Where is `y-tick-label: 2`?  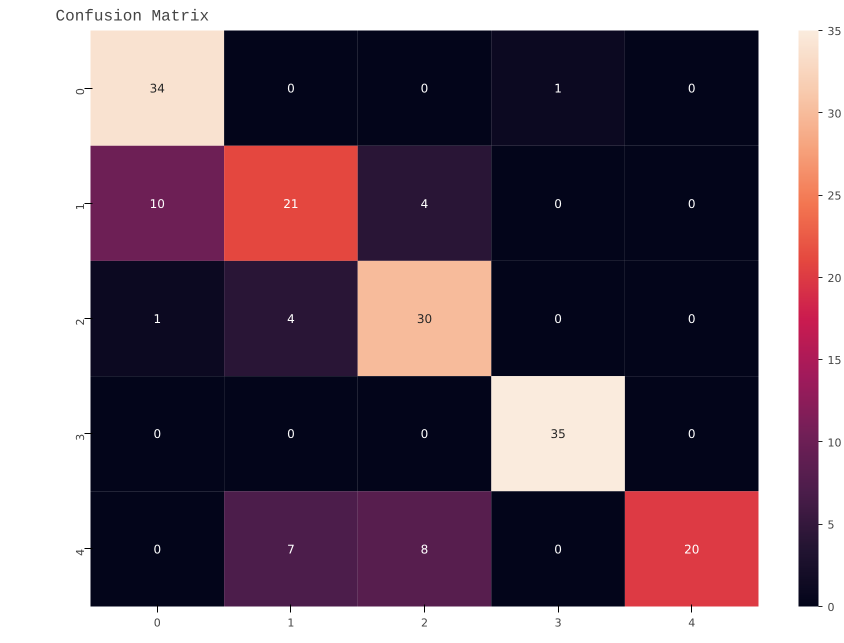 y-tick-label: 2 is located at coordinates (80, 322).